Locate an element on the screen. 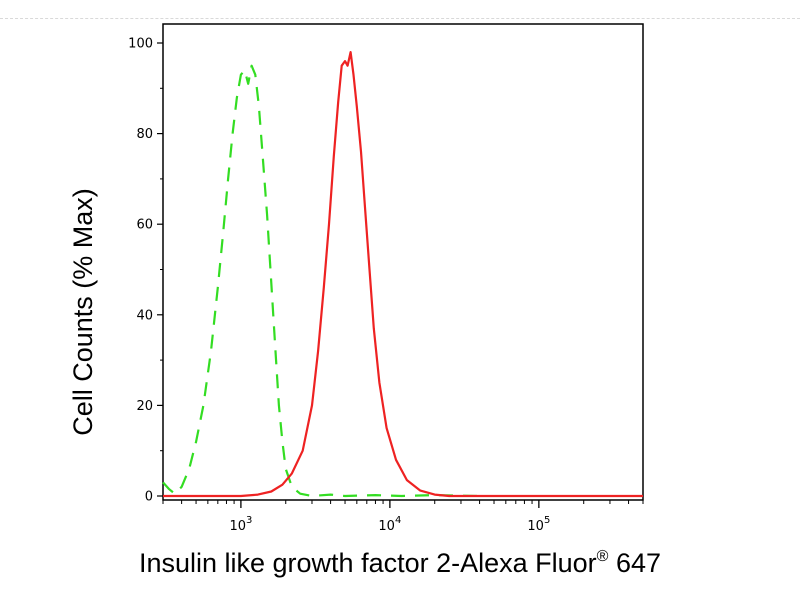 Image resolution: width=800 pixels, height=600 pixels. y-tick-label: 100 is located at coordinates (140, 44).